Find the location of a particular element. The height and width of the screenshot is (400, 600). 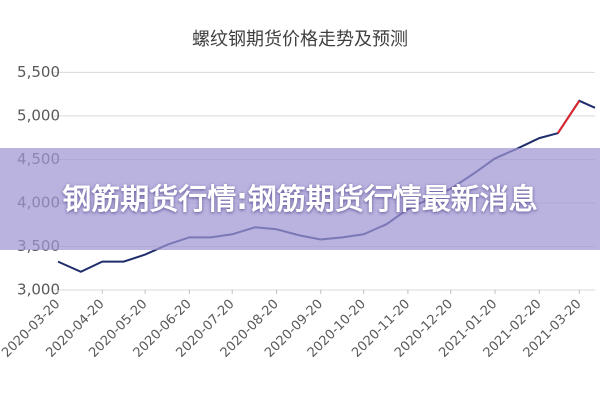

y-tick-label: 5,000 is located at coordinates (38, 115).